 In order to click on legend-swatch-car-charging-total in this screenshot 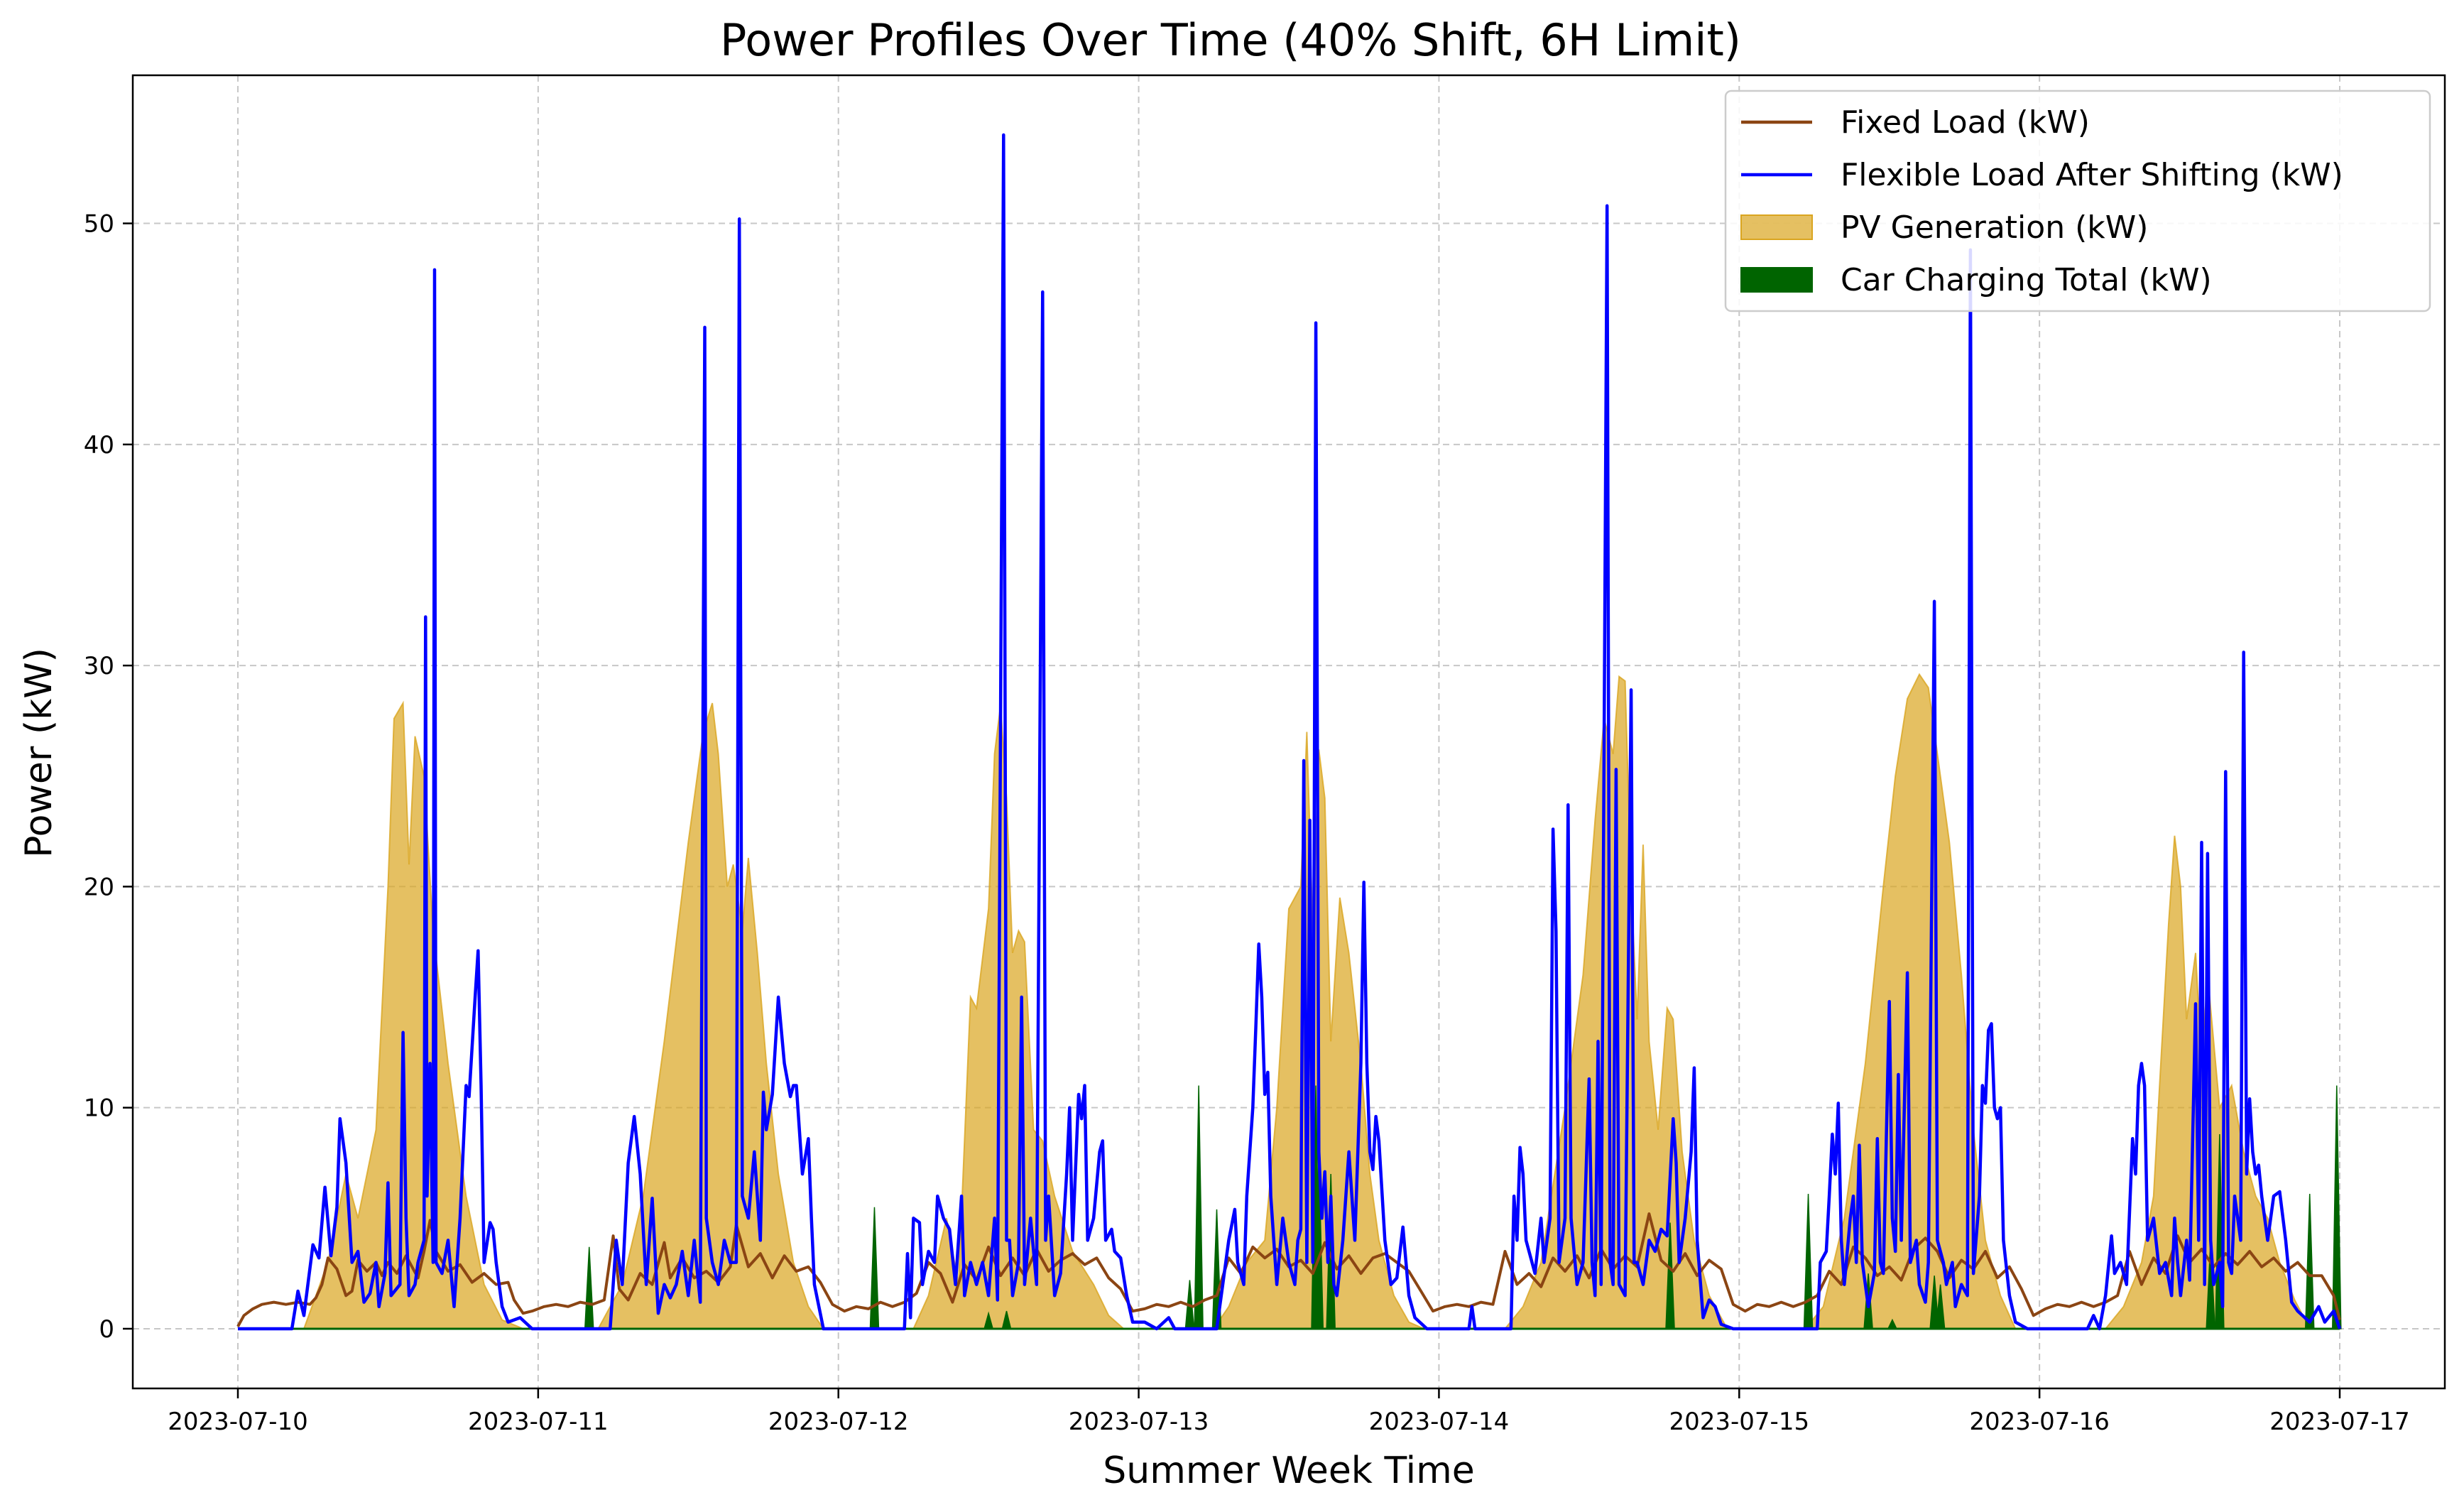, I will do `click(1776, 280)`.